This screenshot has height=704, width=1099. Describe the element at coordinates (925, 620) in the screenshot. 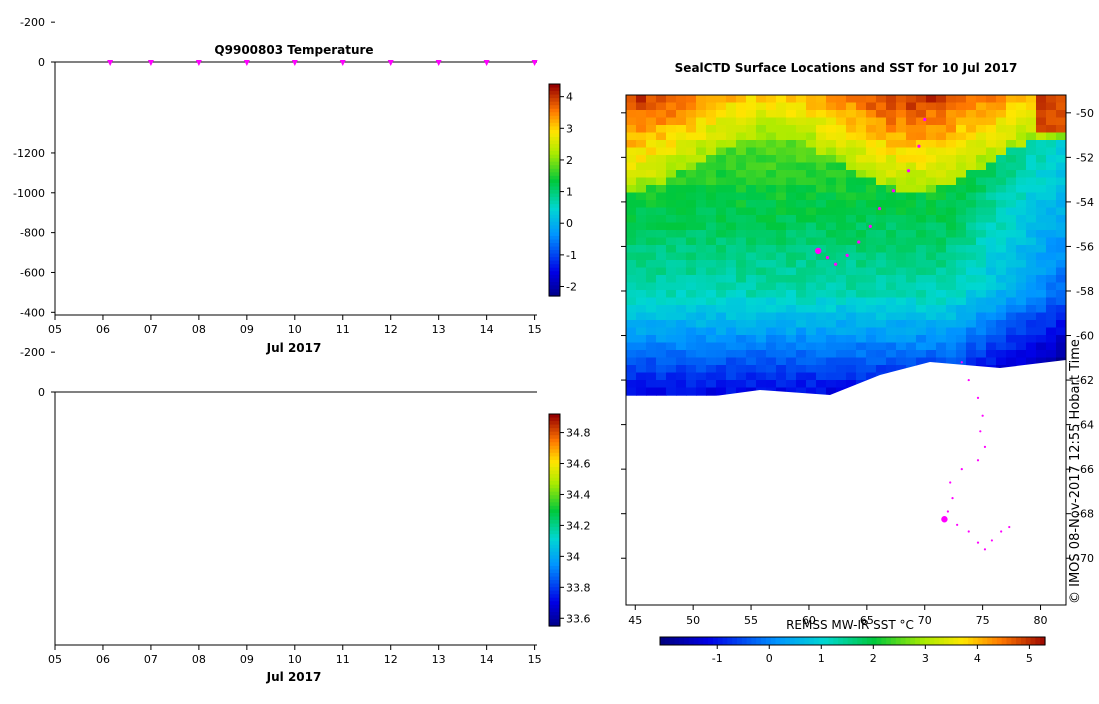

I see `map-x-tick-label: 70` at that location.